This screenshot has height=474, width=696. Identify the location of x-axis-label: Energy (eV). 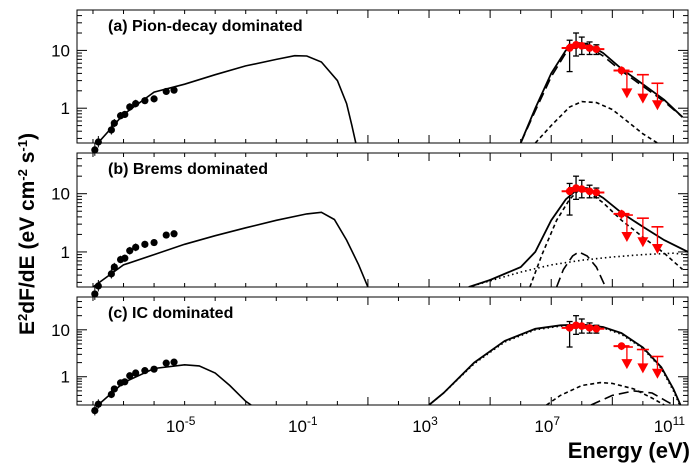
(629, 450).